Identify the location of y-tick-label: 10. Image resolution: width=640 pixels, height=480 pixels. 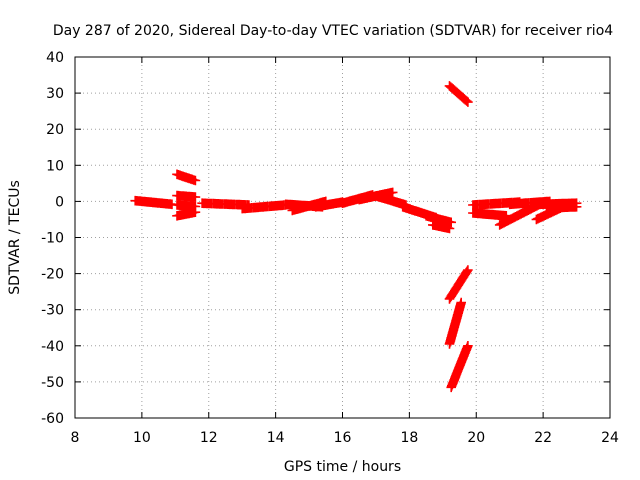
(55, 166).